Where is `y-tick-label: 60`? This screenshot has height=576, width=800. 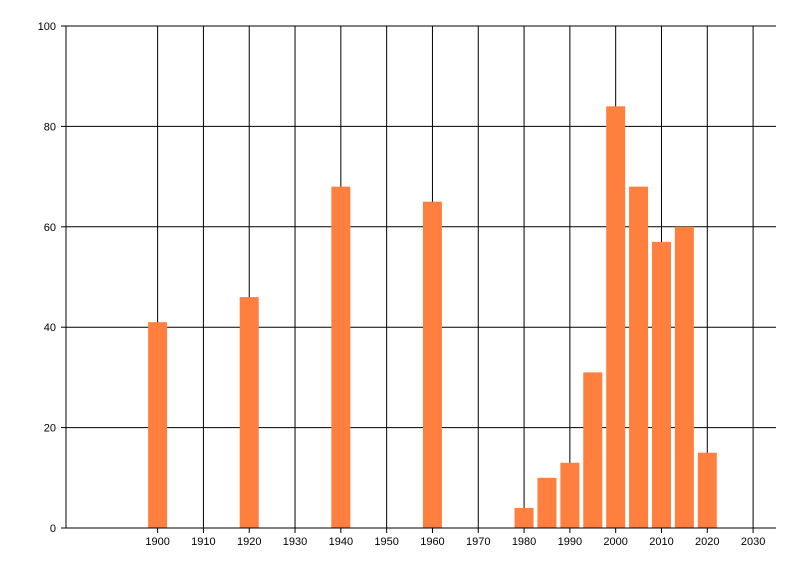 y-tick-label: 60 is located at coordinates (50, 228).